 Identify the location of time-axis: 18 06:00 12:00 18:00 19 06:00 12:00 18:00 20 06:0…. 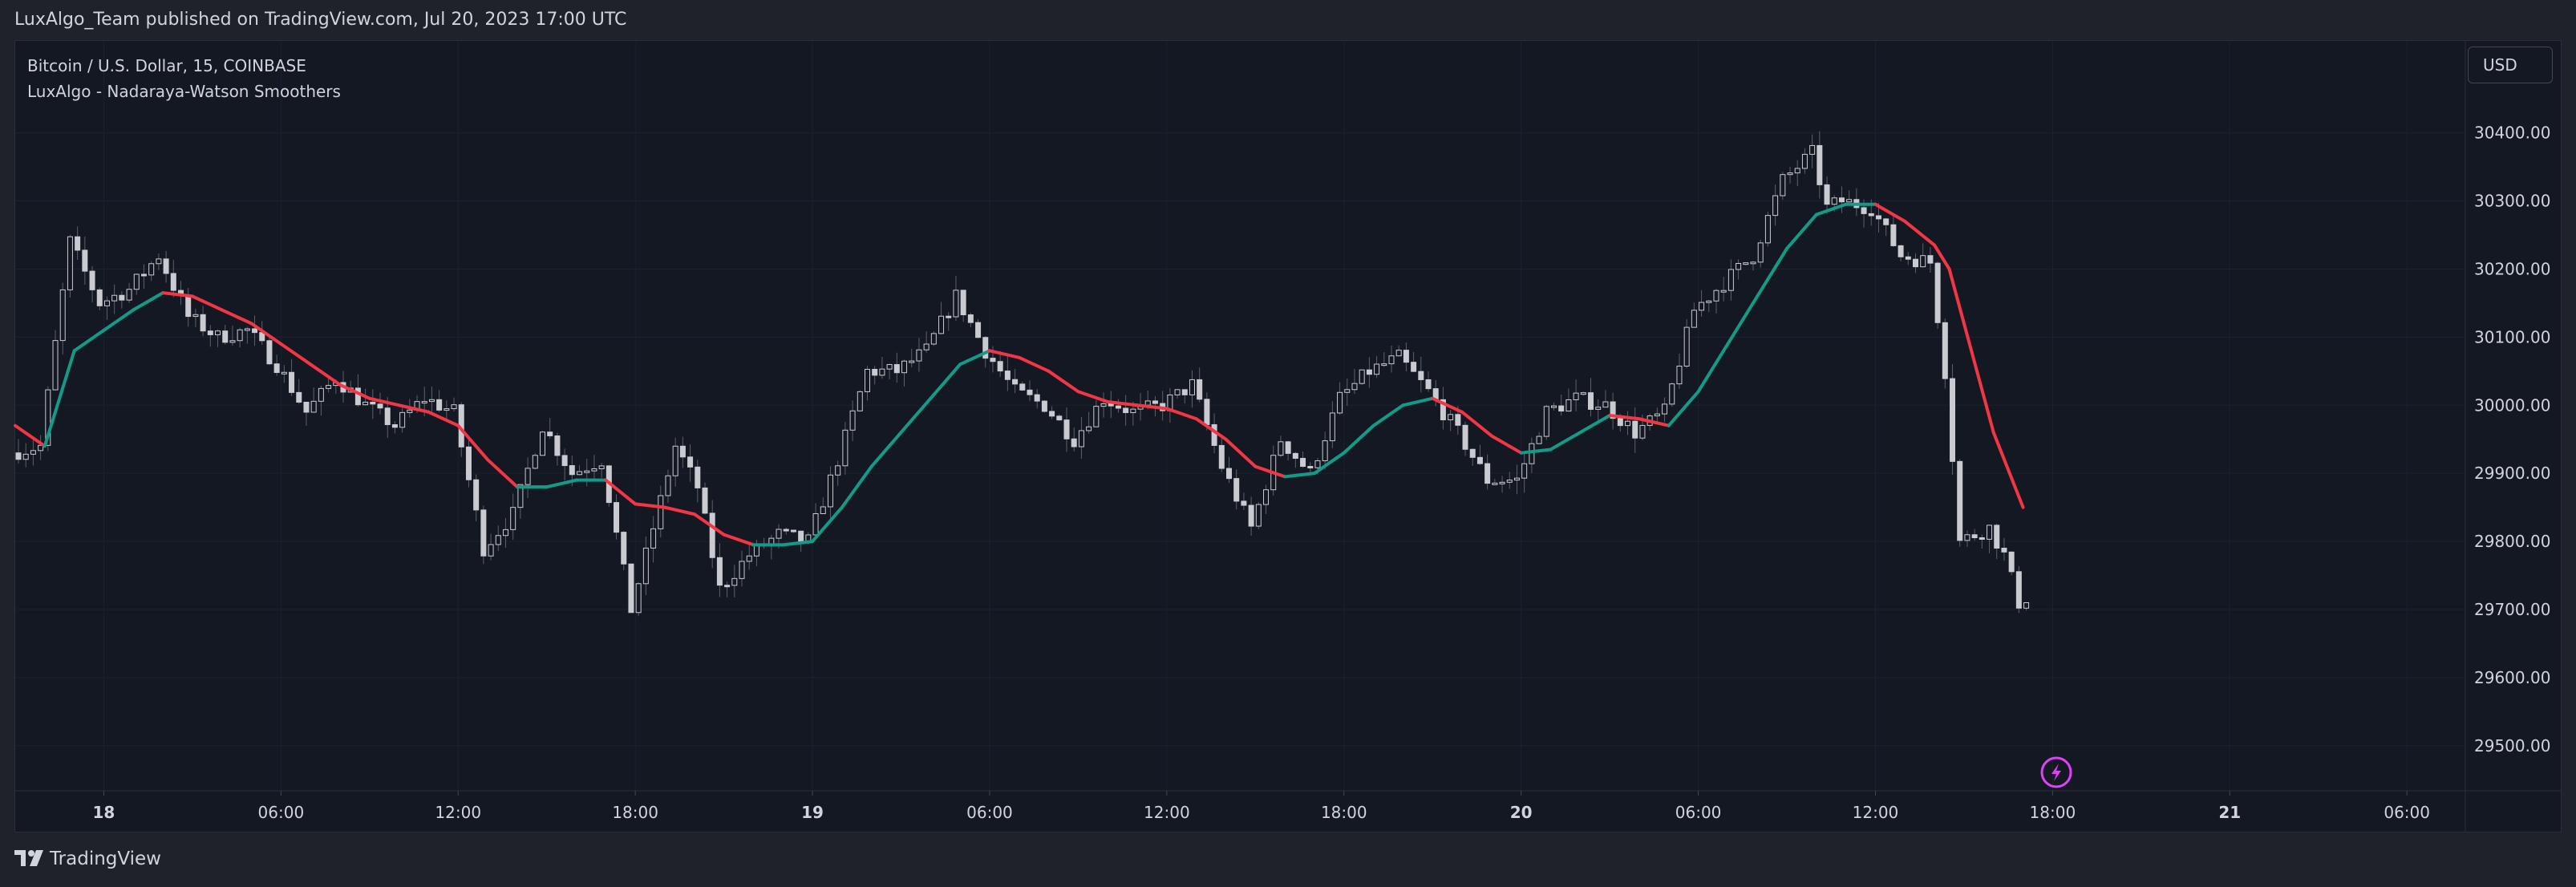
(1261, 806).